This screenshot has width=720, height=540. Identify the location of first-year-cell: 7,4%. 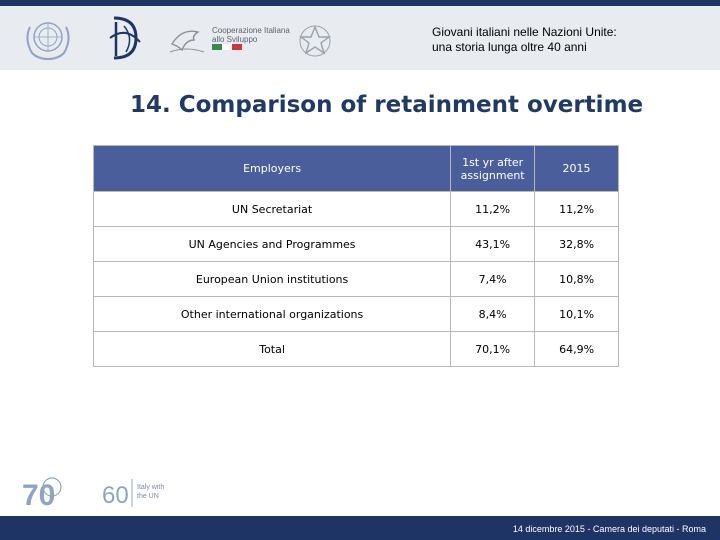
(493, 279).